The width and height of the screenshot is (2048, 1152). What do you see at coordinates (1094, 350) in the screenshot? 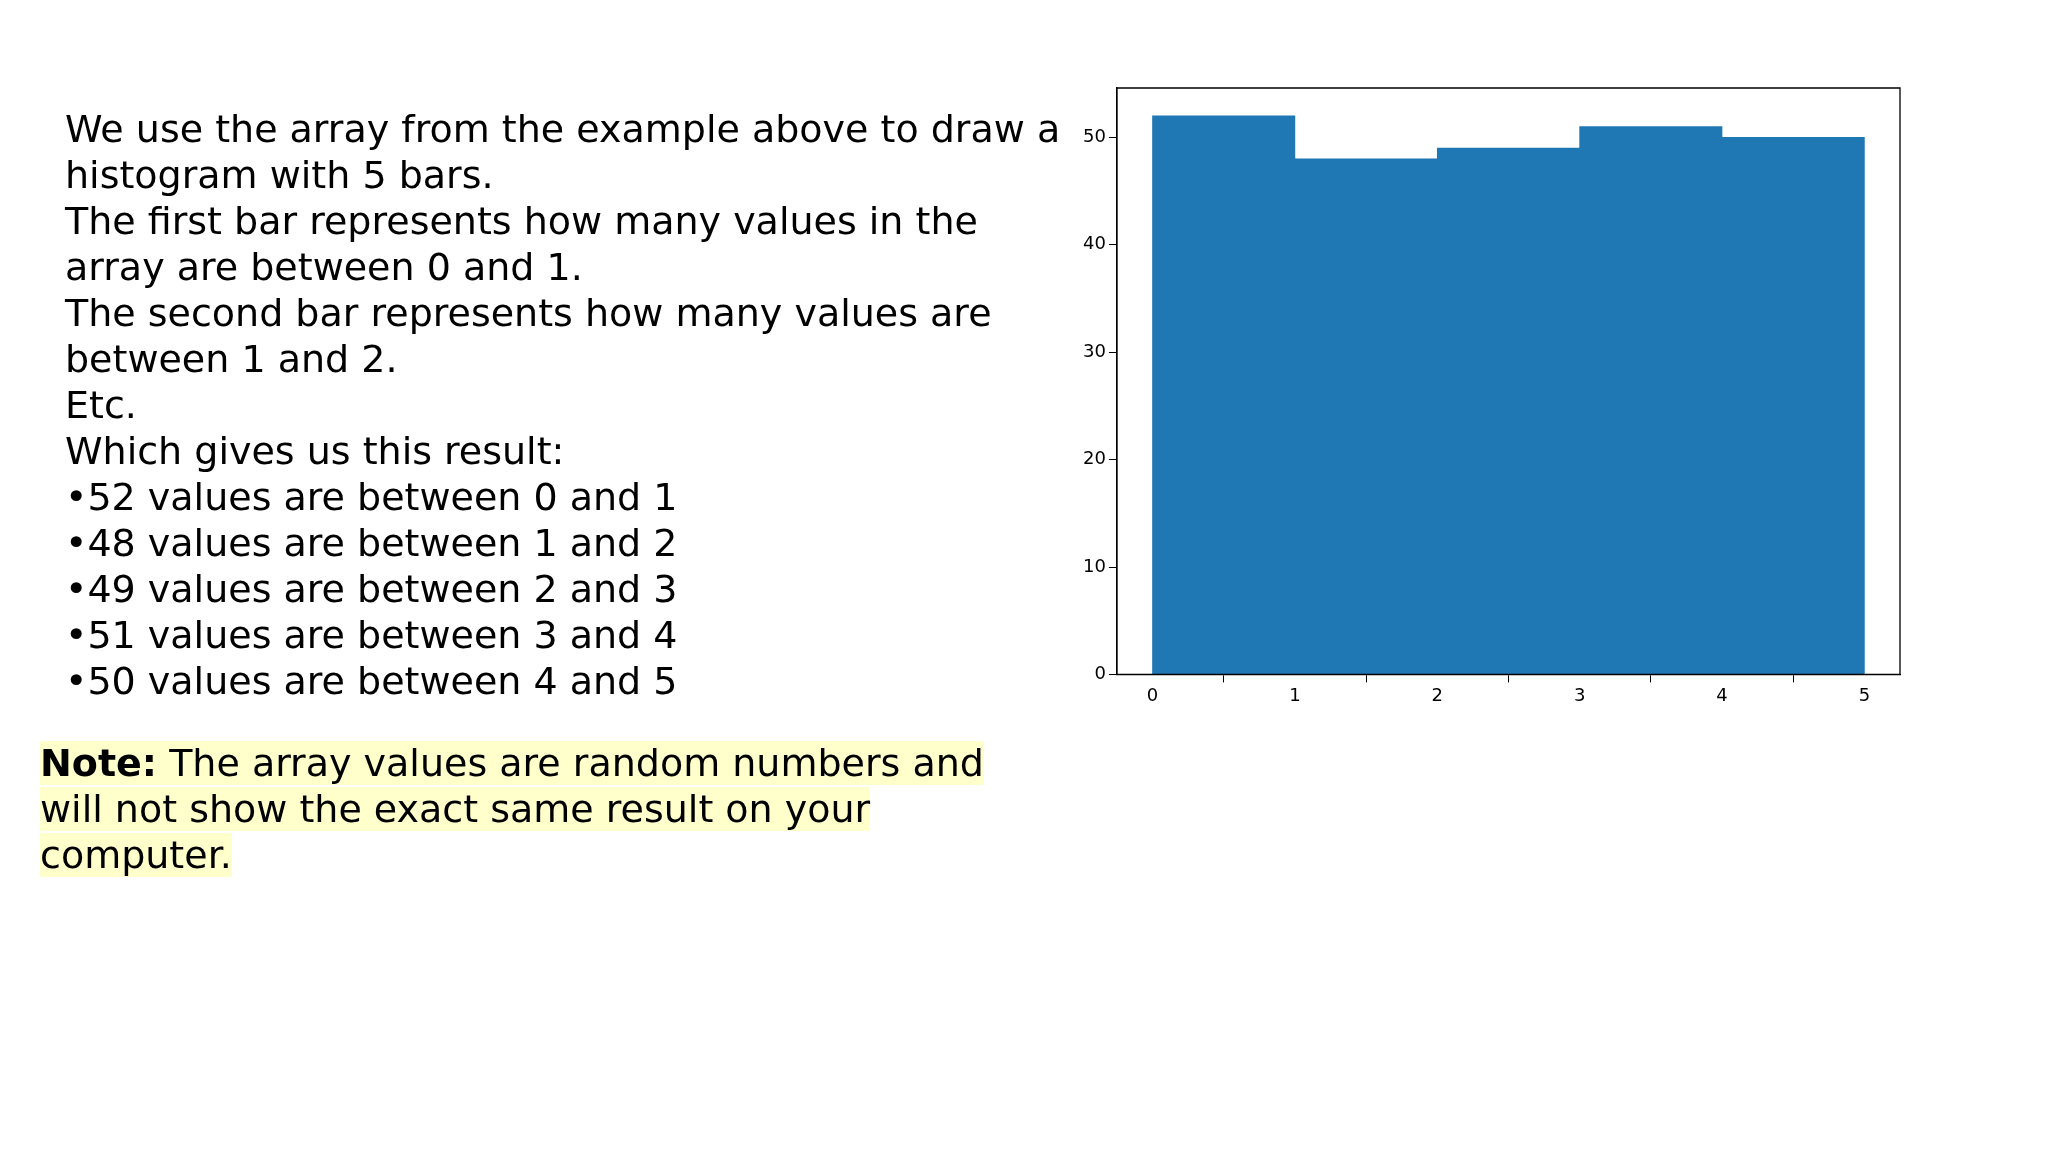
I see `y-tick-label: 30` at bounding box center [1094, 350].